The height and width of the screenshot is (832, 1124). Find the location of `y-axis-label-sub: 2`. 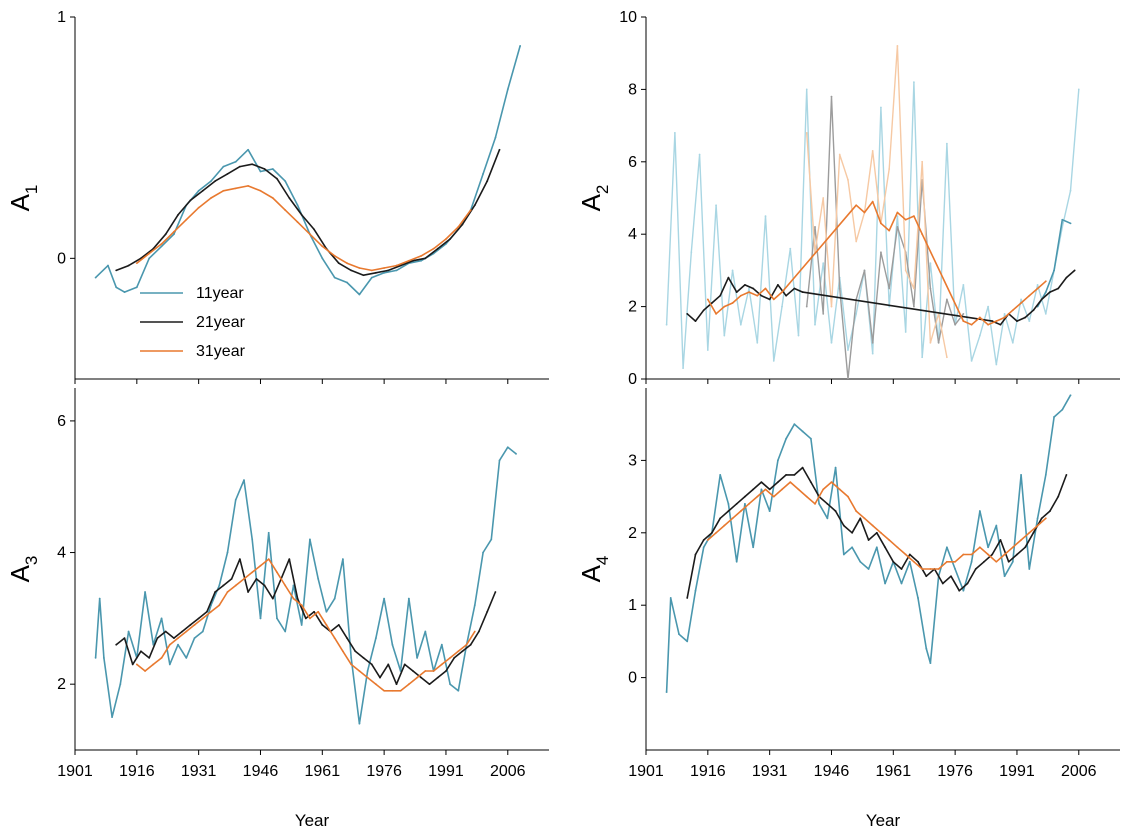

y-axis-label-sub: 2 is located at coordinates (602, 189).